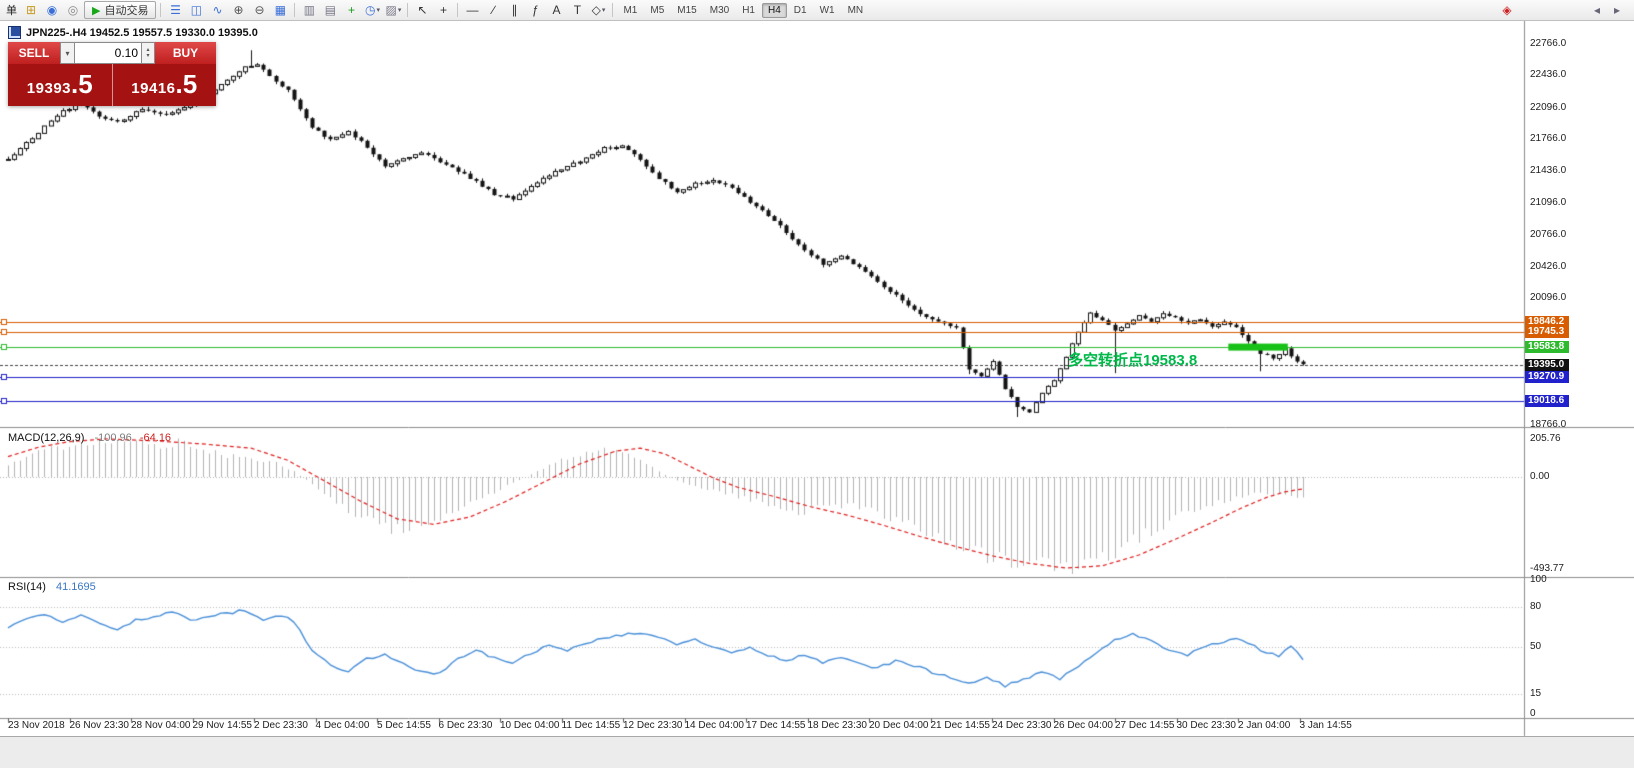  I want to click on sell-price-button: 19393.5, so click(60, 85).